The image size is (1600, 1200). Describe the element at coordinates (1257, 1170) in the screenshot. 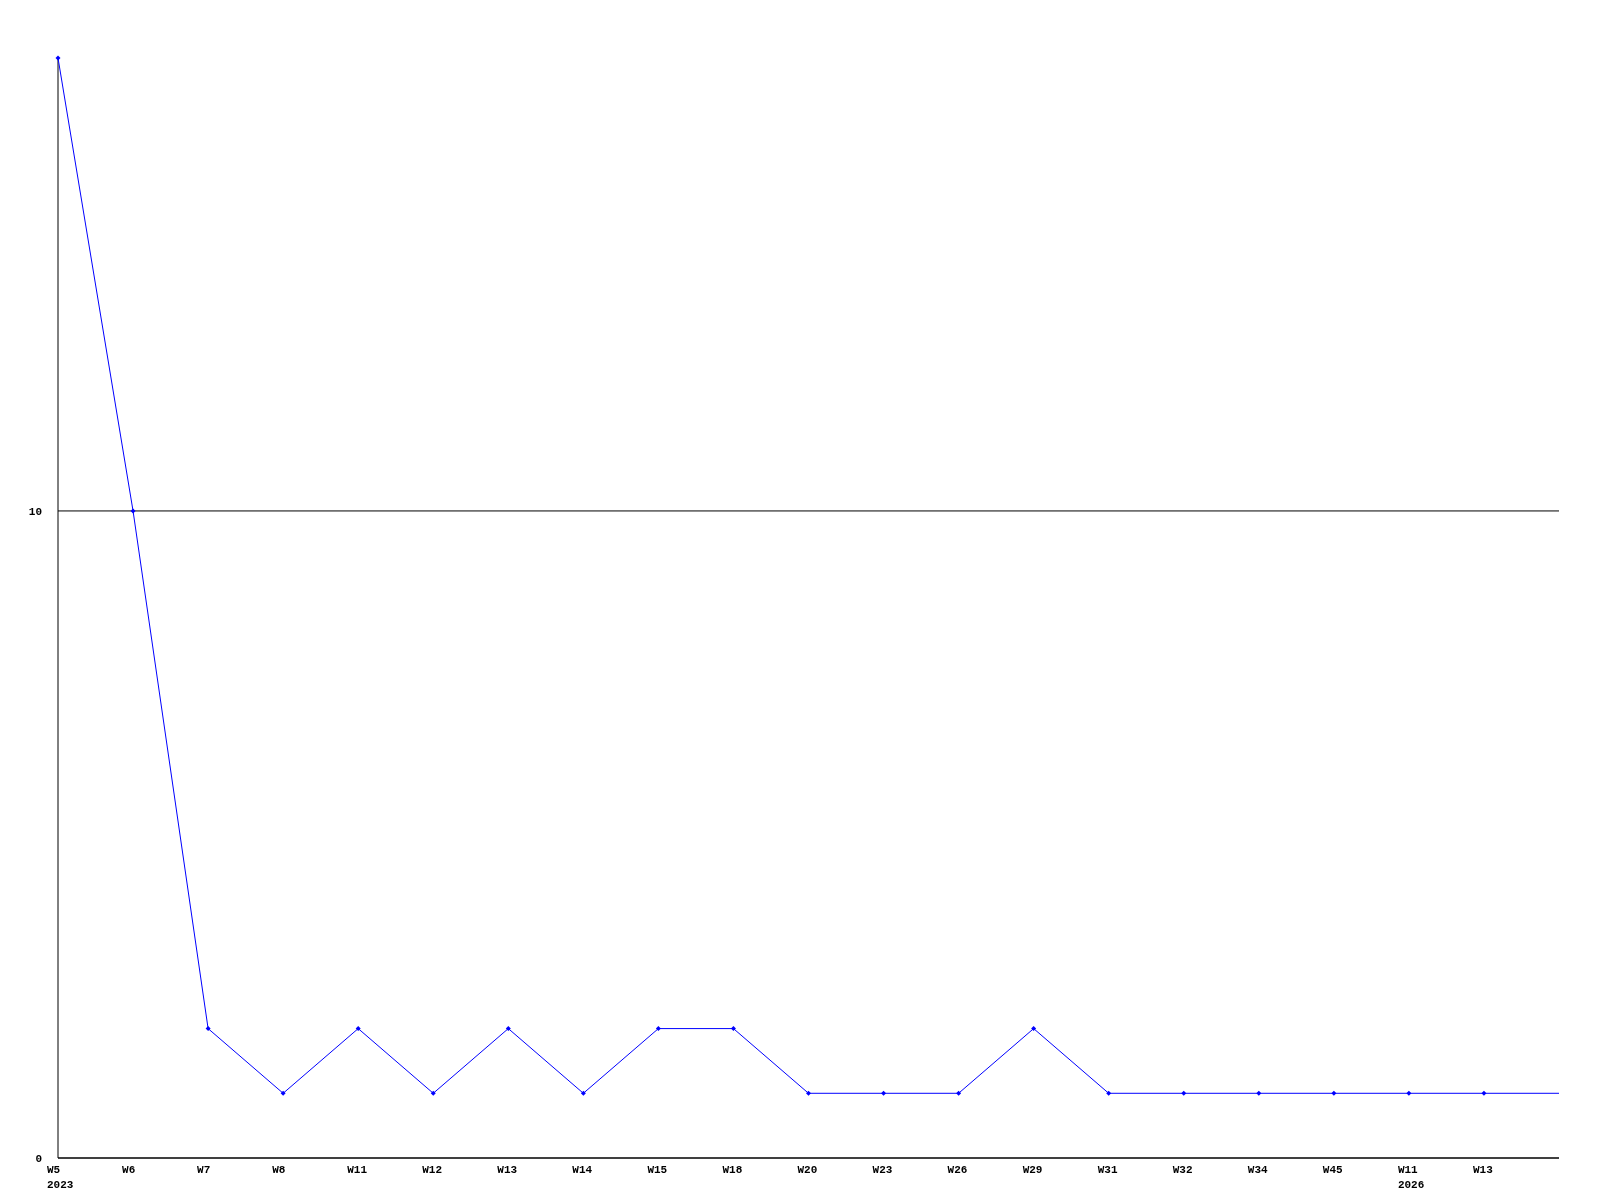

I see `x-tick-label: W34` at that location.